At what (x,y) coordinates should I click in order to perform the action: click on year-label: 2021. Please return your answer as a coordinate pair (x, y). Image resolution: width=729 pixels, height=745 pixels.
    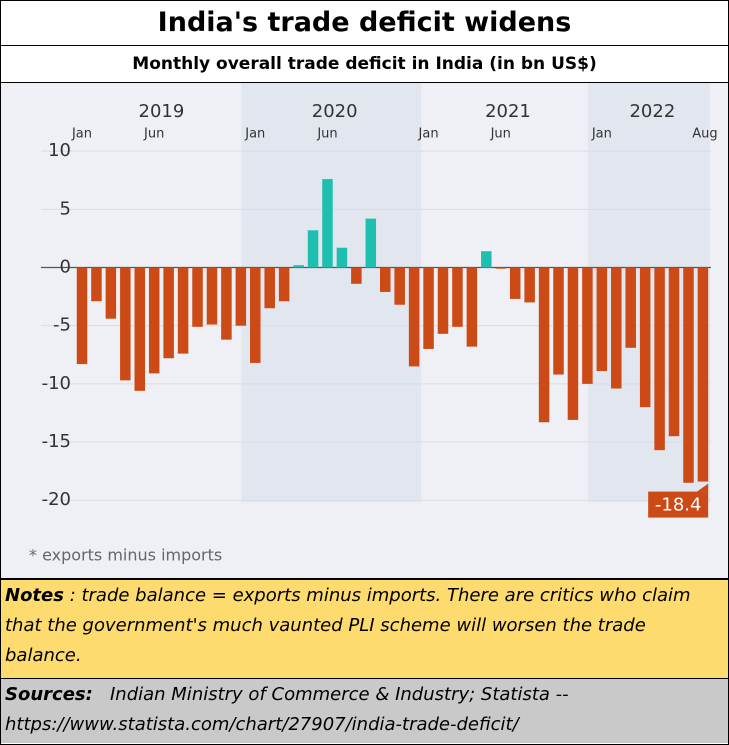
    Looking at the image, I should click on (508, 111).